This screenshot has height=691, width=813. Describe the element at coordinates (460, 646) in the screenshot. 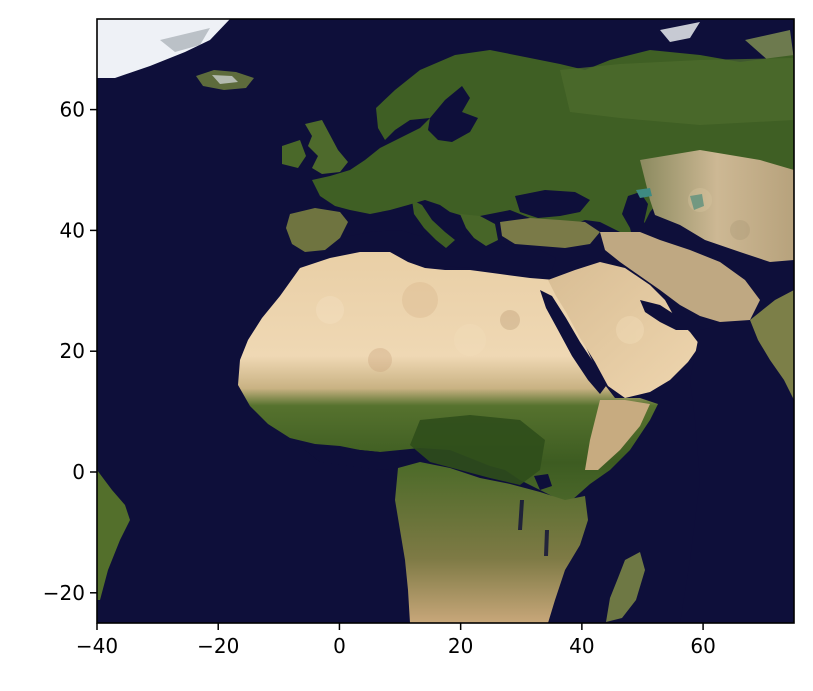

I see `x-tick-label: 20` at that location.